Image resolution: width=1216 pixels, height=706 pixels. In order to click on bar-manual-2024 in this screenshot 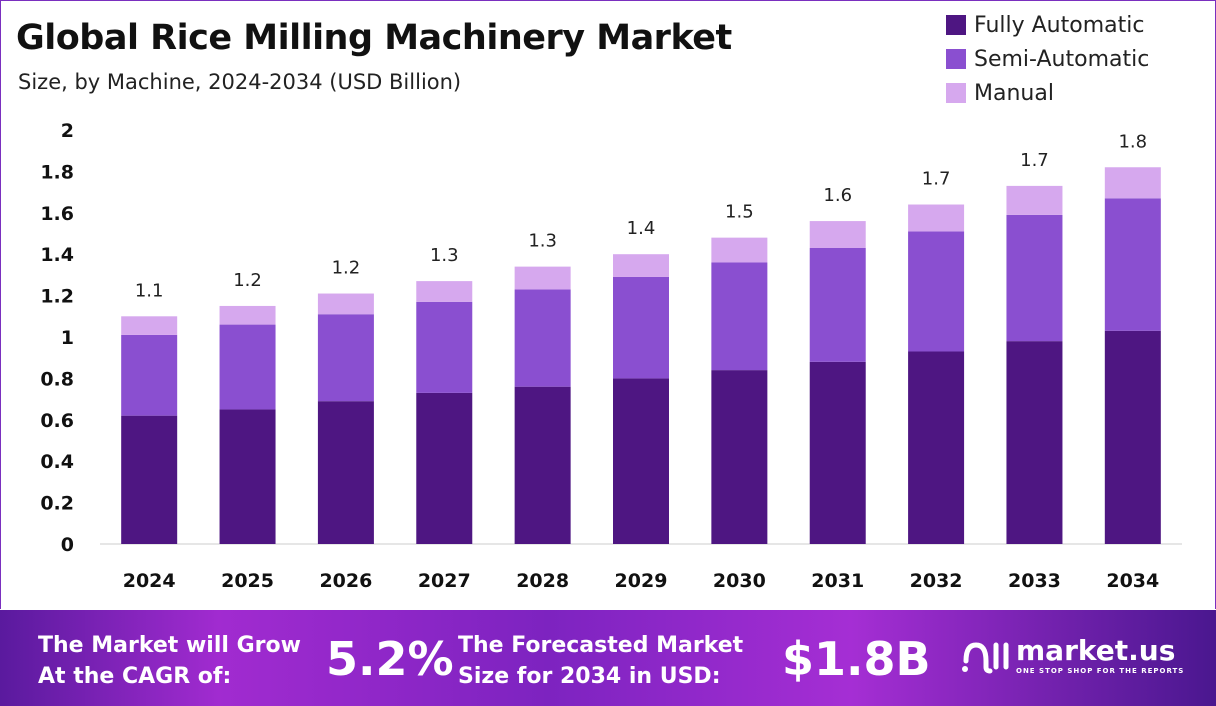, I will do `click(149, 325)`.